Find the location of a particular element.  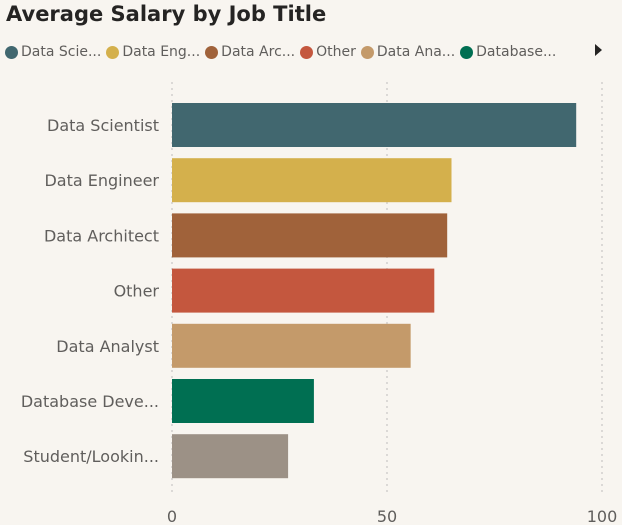

legend-item: Other is located at coordinates (328, 52).